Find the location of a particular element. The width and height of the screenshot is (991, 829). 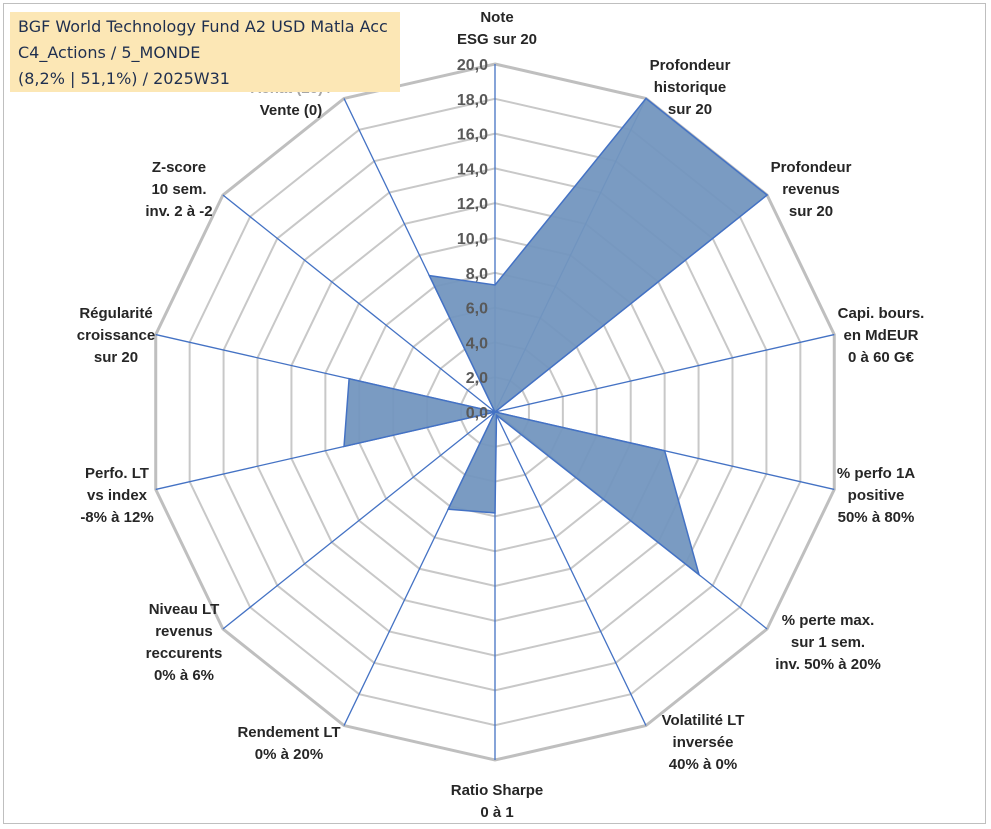

tick-label-5: 10,0 is located at coordinates (472, 239).